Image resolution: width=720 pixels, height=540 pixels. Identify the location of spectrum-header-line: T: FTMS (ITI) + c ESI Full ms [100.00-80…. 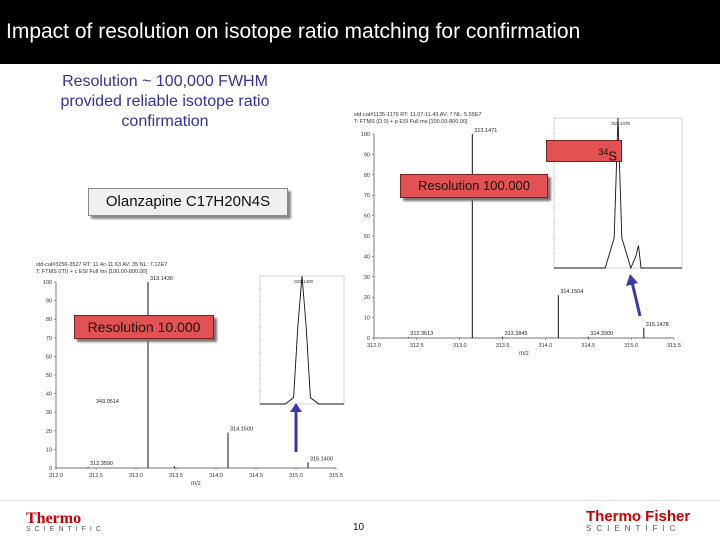
(92, 272).